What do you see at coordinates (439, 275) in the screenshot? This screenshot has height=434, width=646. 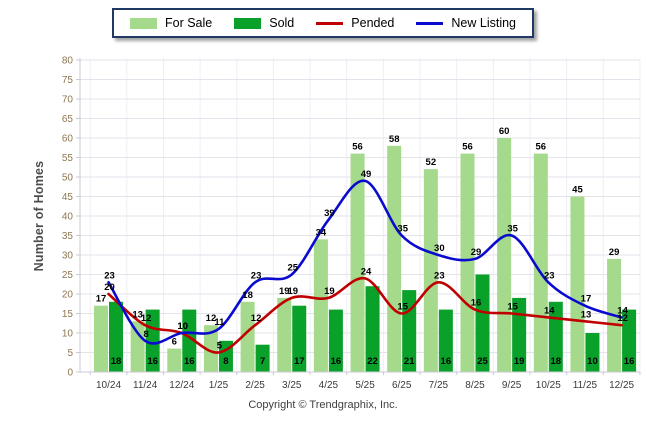 I see `pended-value-label: 23` at bounding box center [439, 275].